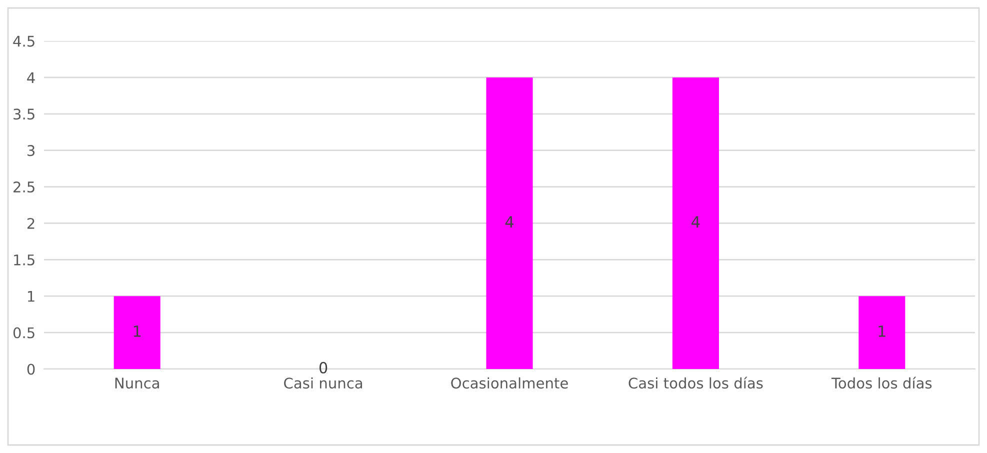 This screenshot has width=987, height=453. I want to click on y-tick-label: 3, so click(31, 150).